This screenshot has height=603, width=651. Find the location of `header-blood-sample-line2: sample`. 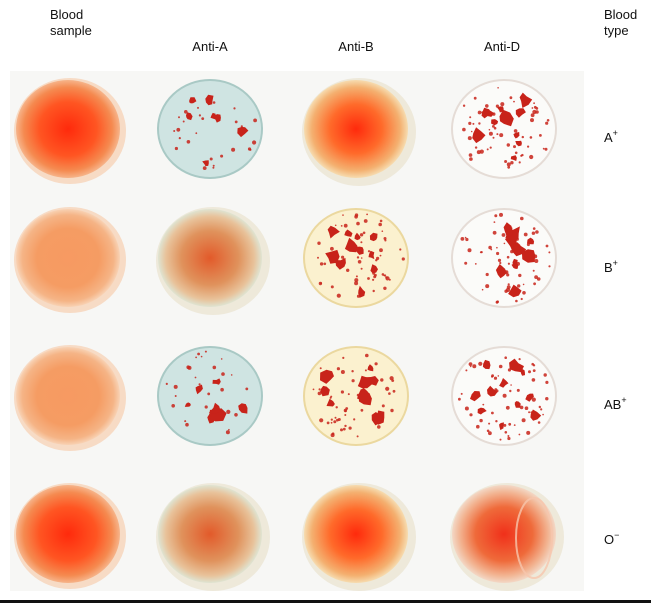

header-blood-sample-line2: sample is located at coordinates (71, 30).